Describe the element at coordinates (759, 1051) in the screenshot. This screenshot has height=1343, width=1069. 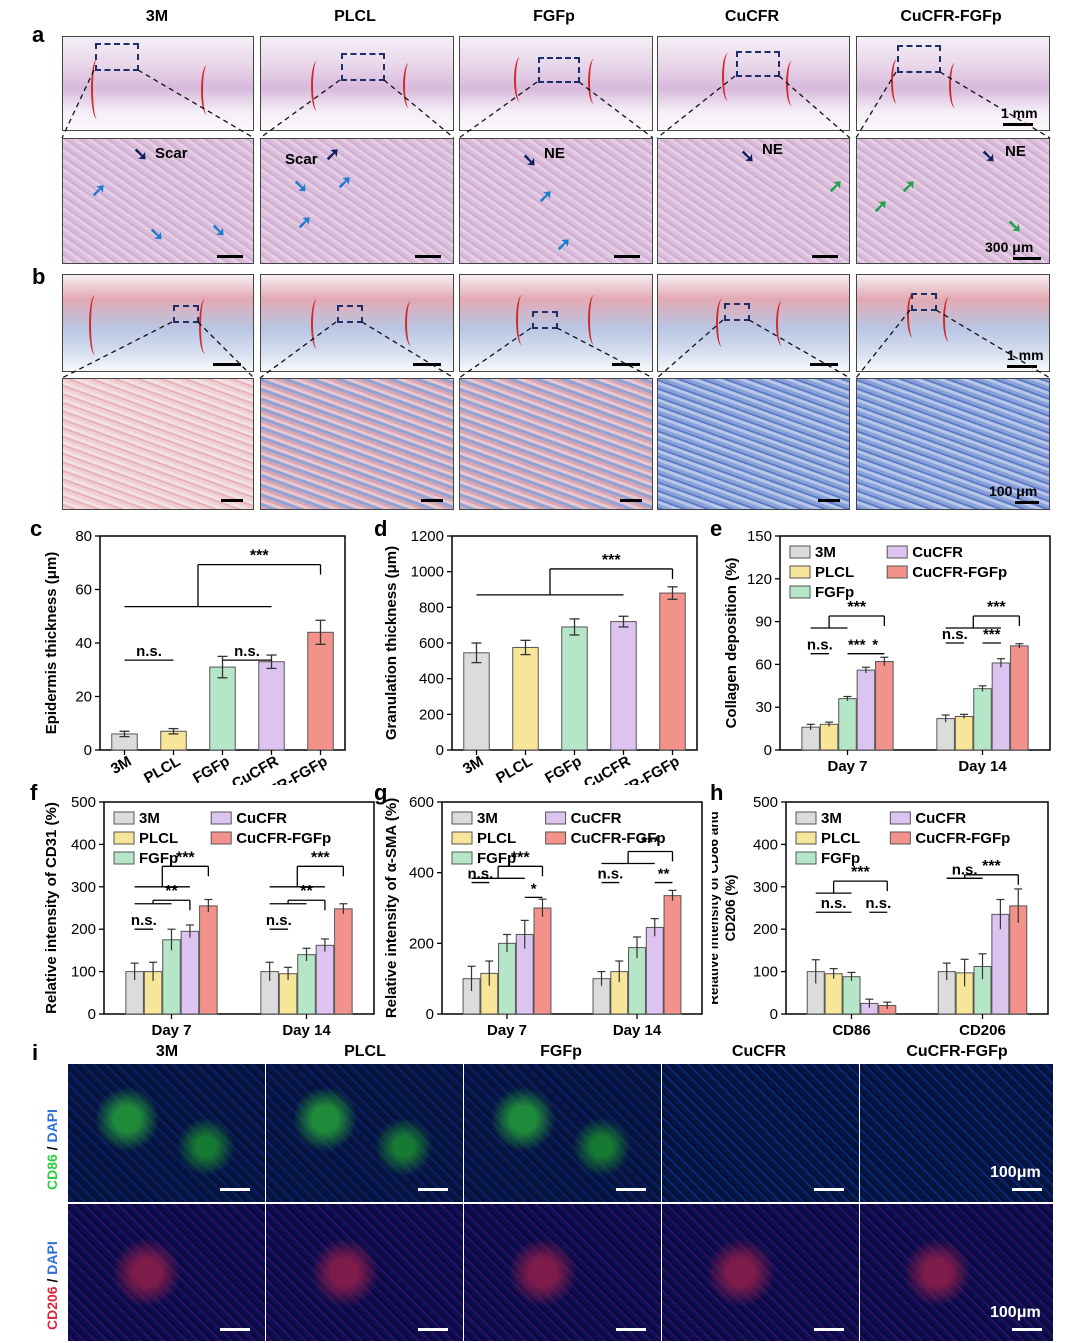
I see `if-title-cucfr: CuCFR` at that location.